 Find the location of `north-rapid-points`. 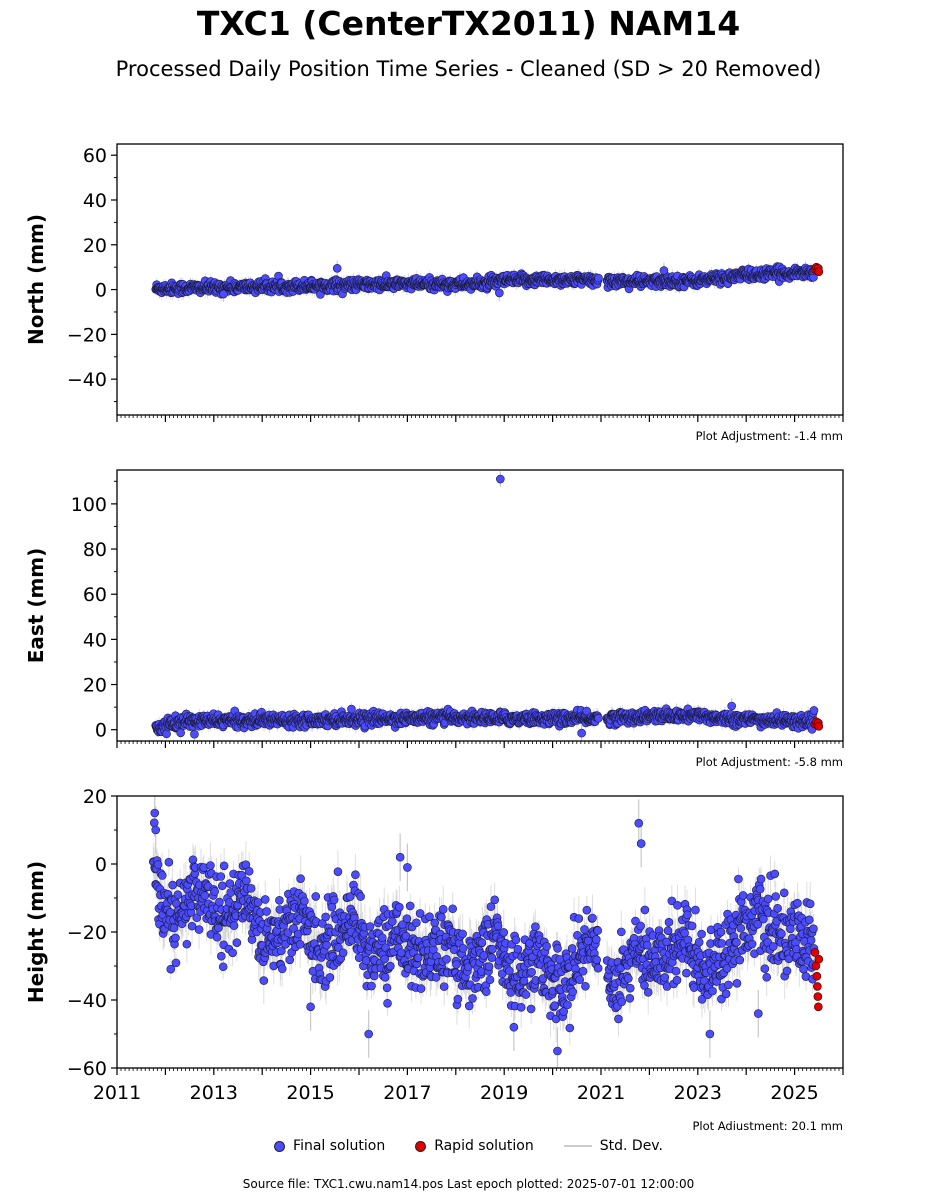

north-rapid-points is located at coordinates (817, 269).